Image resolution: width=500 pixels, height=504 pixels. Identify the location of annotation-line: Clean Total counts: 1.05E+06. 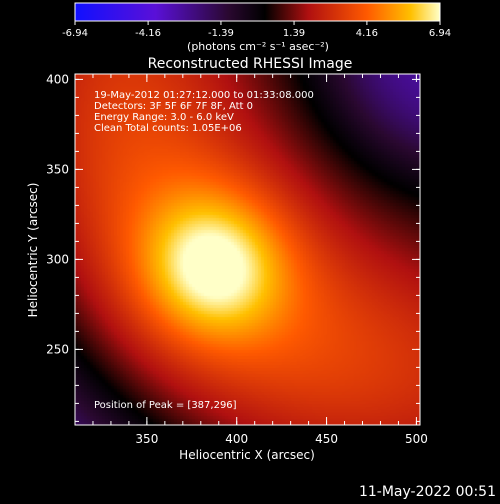
(168, 128).